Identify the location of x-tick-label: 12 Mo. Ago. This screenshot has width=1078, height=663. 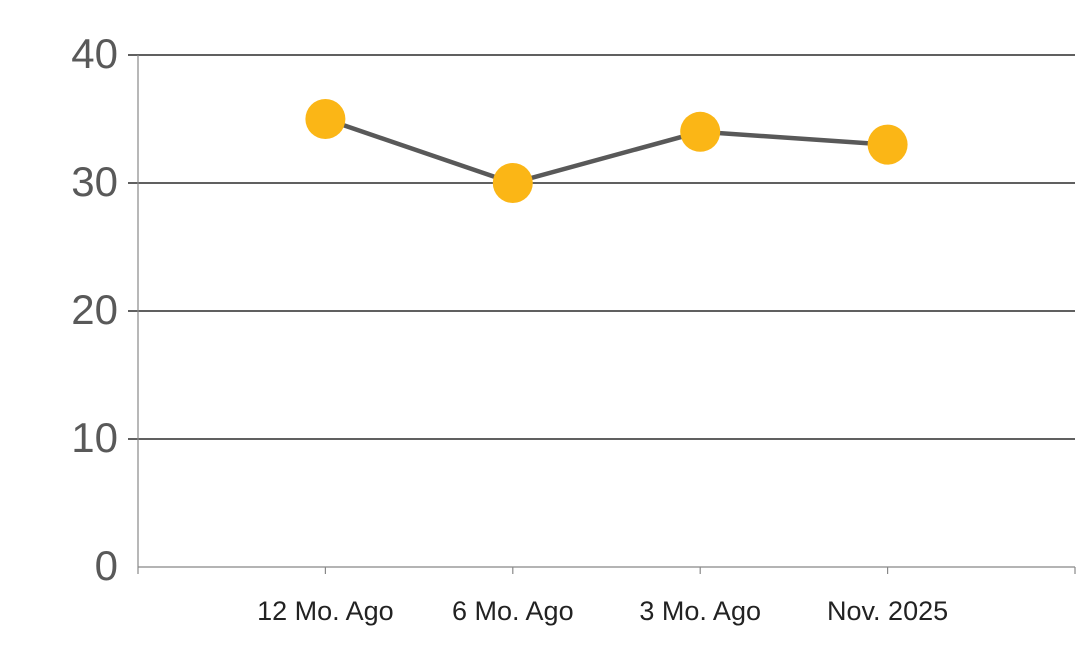
(325, 611).